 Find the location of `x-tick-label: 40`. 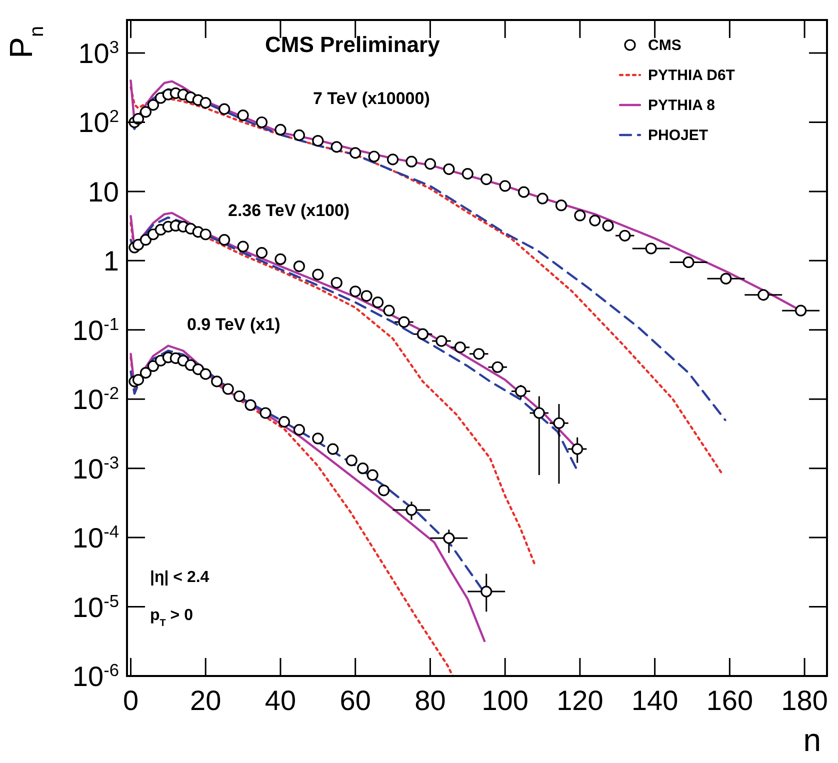

x-tick-label: 40 is located at coordinates (280, 700).